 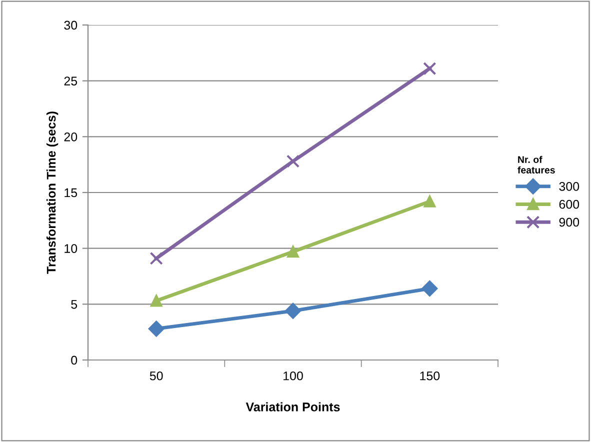 I want to click on x-tick-label: 150, so click(x=430, y=375).